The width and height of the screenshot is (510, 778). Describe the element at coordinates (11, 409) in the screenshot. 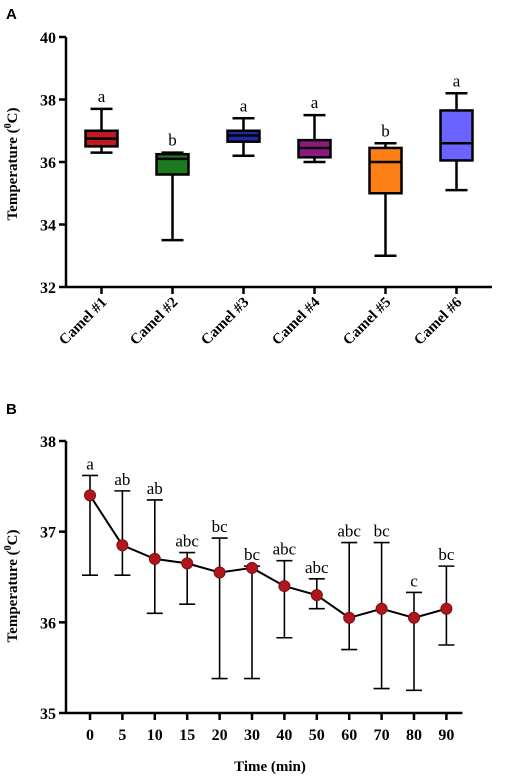

I see `panel-b-letter: B` at that location.